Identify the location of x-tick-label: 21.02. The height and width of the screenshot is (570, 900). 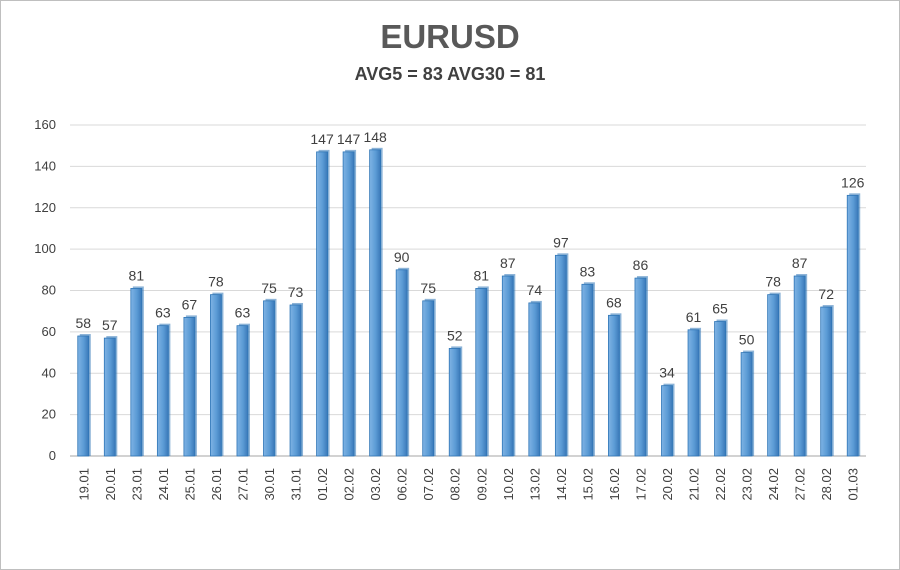
(694, 484).